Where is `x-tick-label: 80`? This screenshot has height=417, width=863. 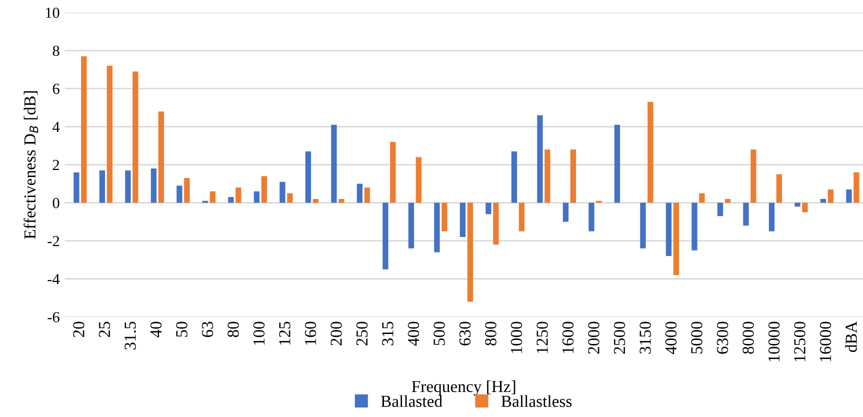 x-tick-label: 80 is located at coordinates (233, 330).